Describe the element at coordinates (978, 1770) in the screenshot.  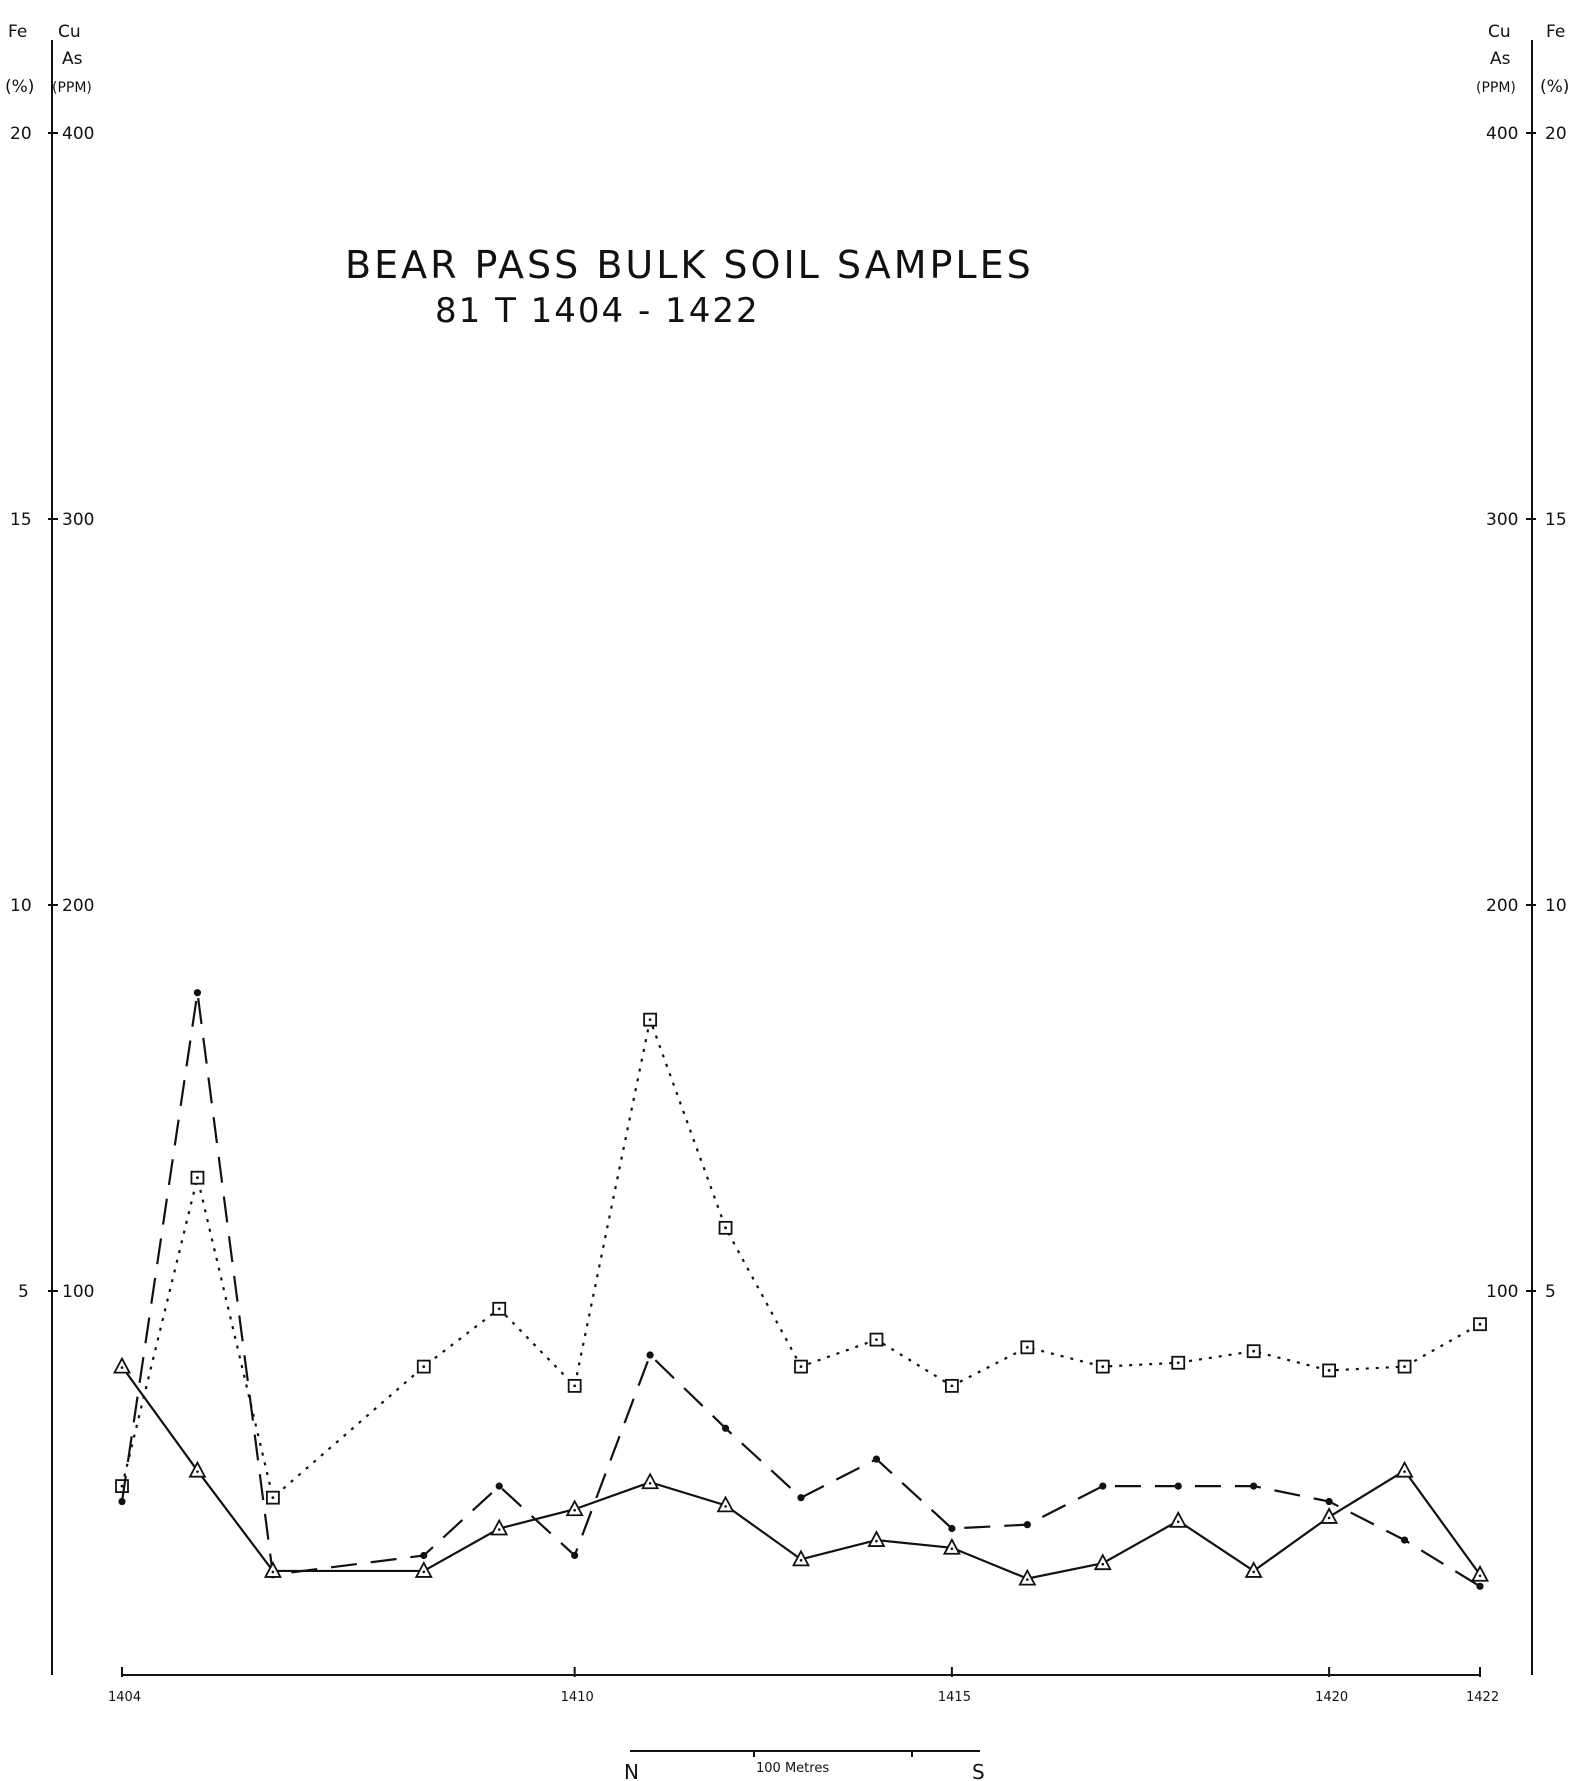
I see `scale-bar-south: S` at that location.